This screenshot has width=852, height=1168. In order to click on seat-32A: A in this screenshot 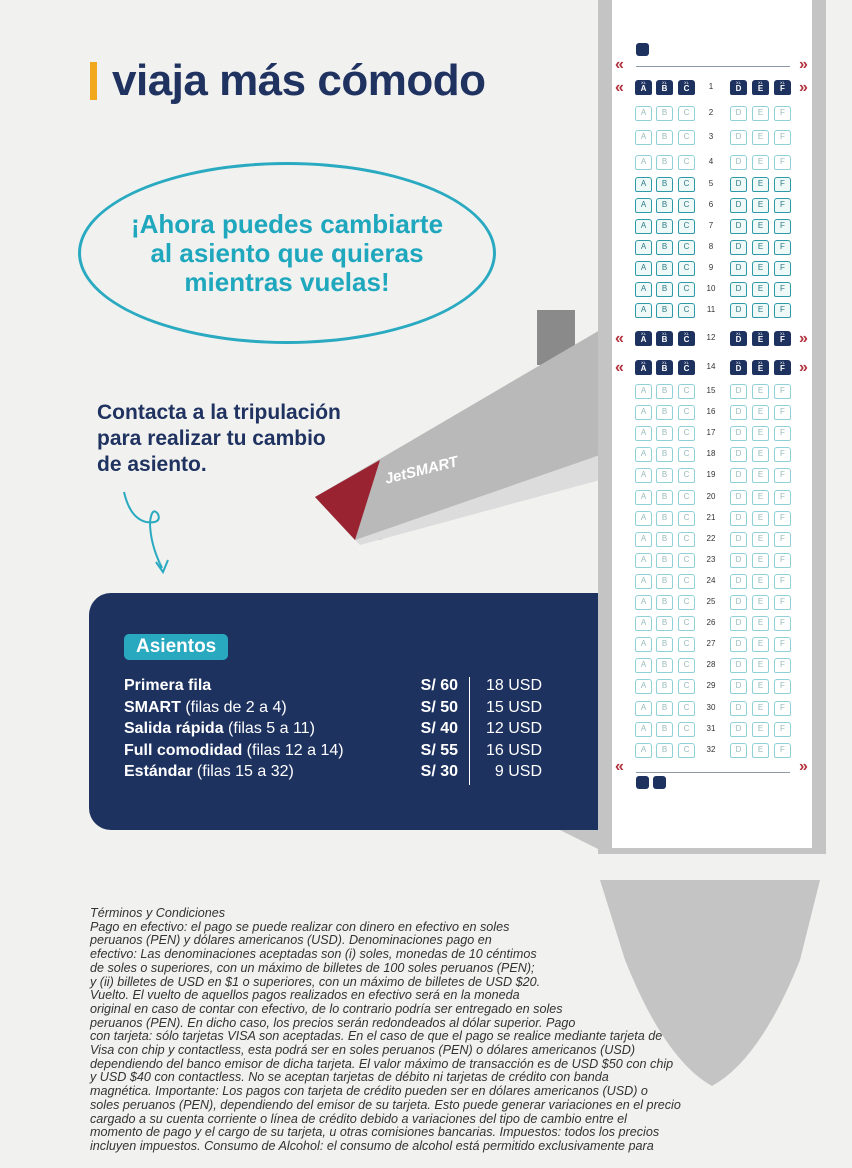, I will do `click(643, 750)`.